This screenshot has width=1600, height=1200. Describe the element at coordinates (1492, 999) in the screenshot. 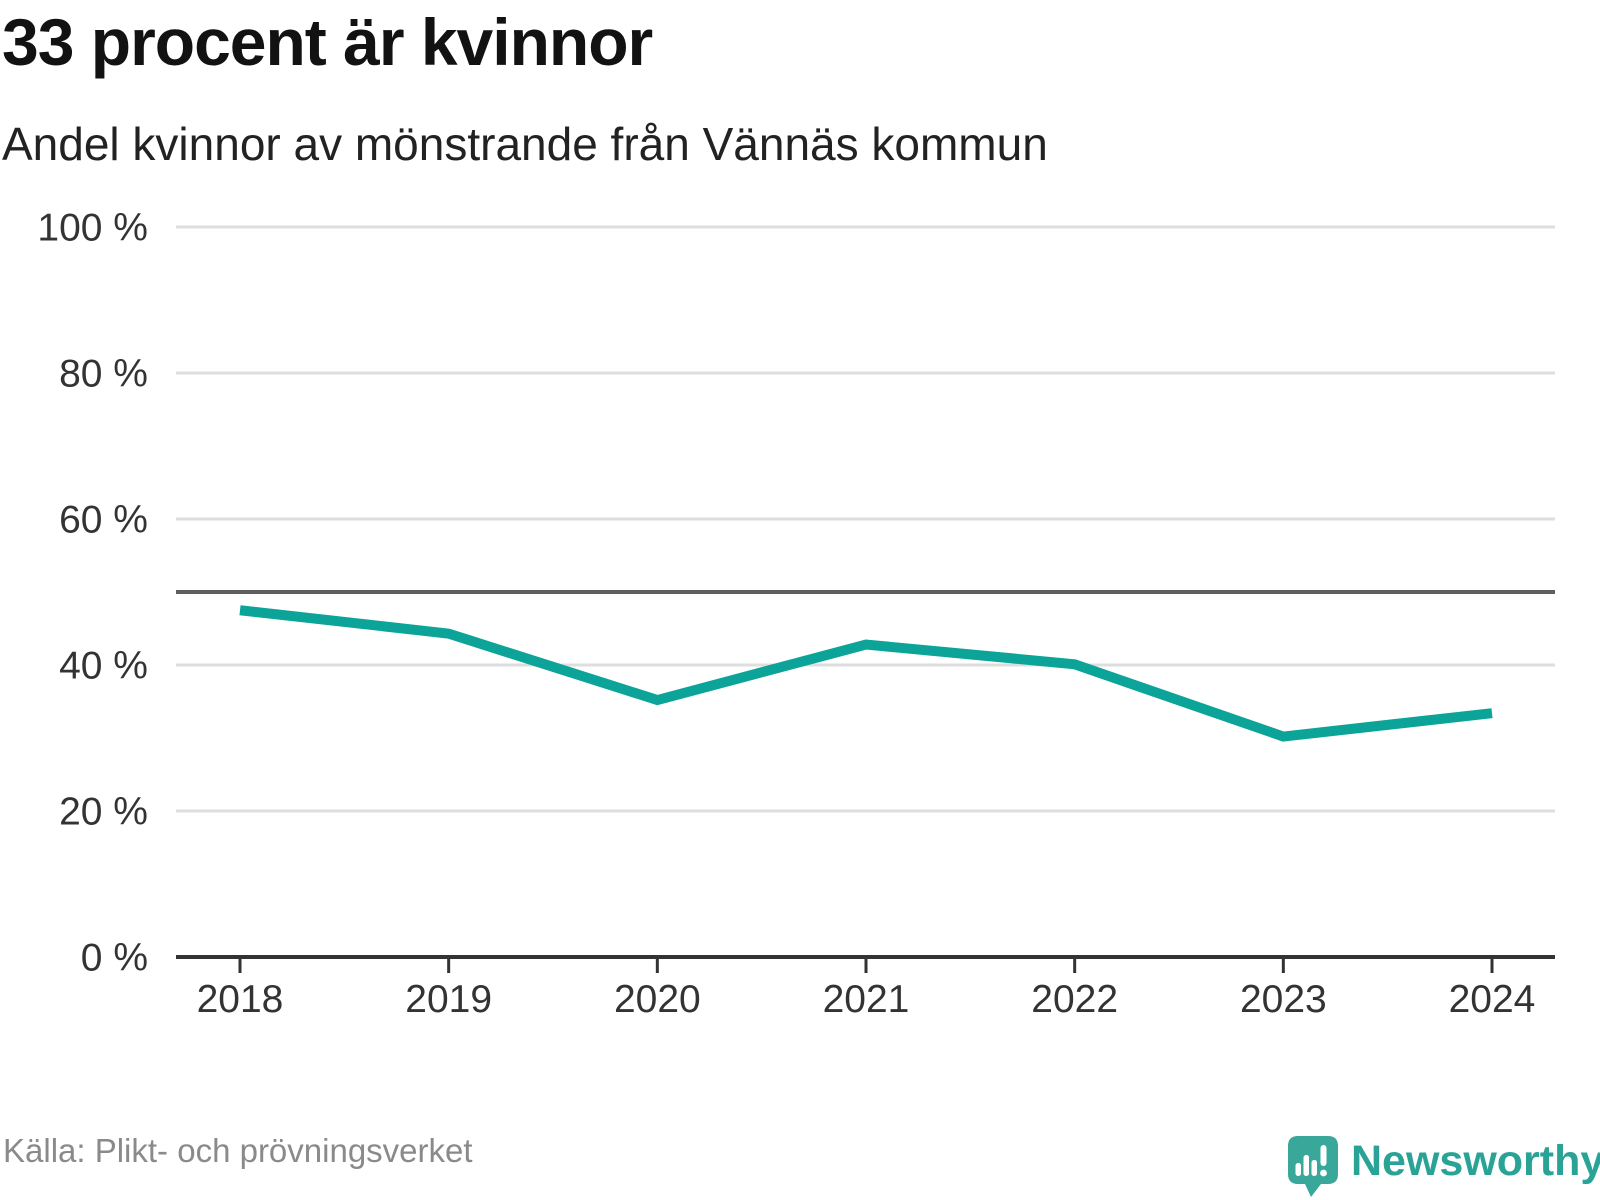

I see `x-tick-label-2024: 2024` at that location.